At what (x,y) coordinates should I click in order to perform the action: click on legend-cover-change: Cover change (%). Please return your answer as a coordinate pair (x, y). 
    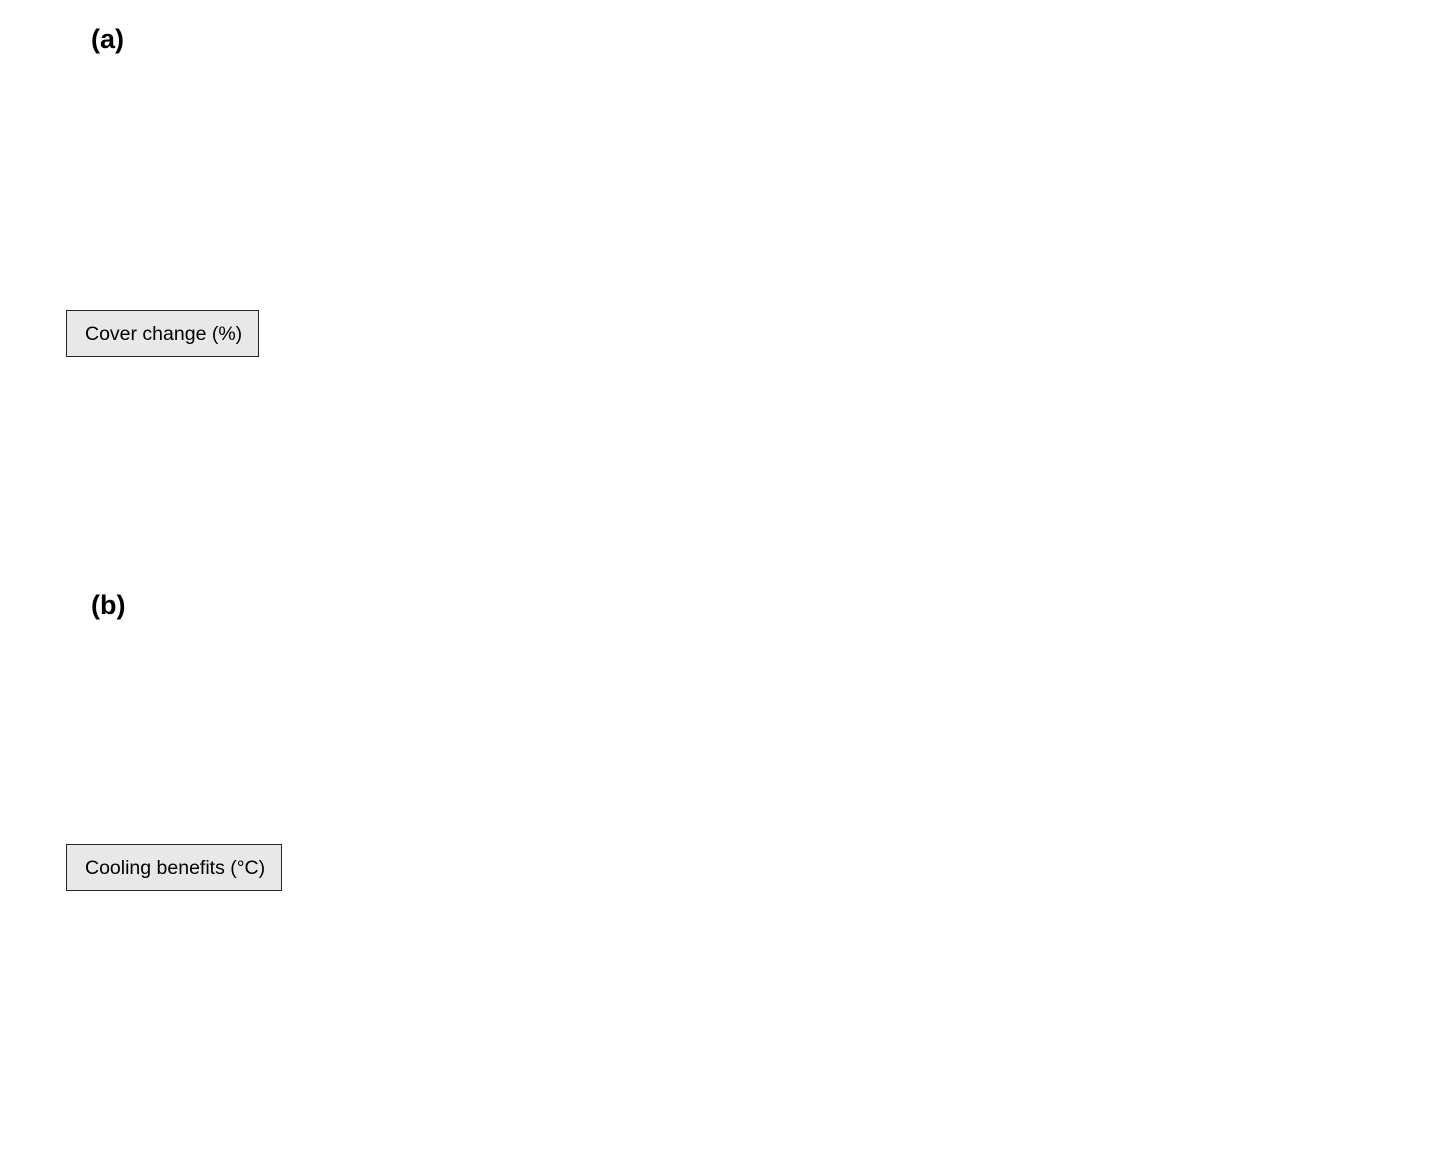
    Looking at the image, I should click on (163, 333).